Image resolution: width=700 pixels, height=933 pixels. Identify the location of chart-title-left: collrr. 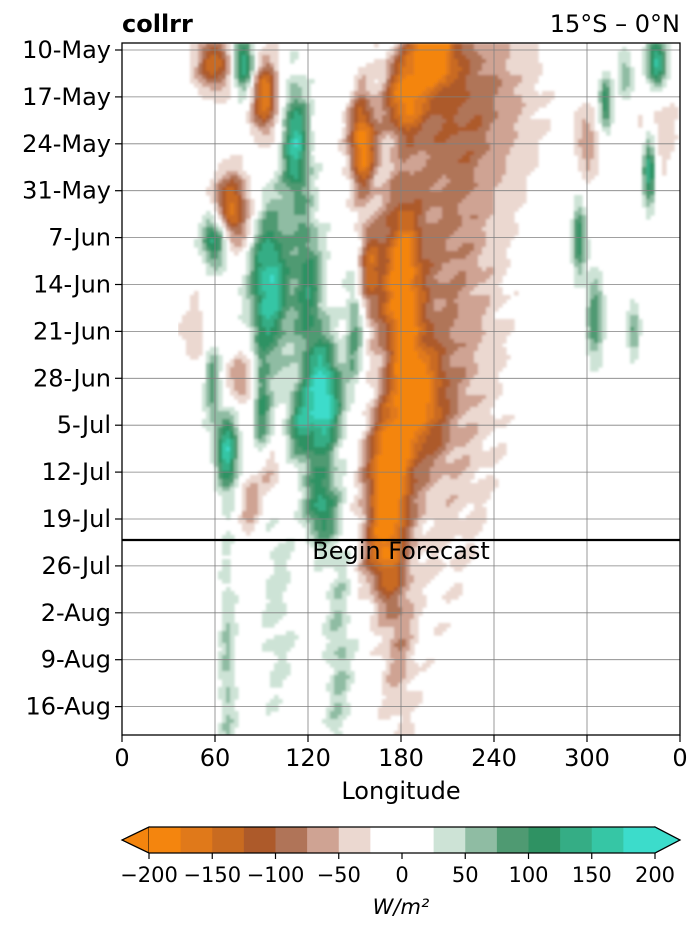
(157, 24).